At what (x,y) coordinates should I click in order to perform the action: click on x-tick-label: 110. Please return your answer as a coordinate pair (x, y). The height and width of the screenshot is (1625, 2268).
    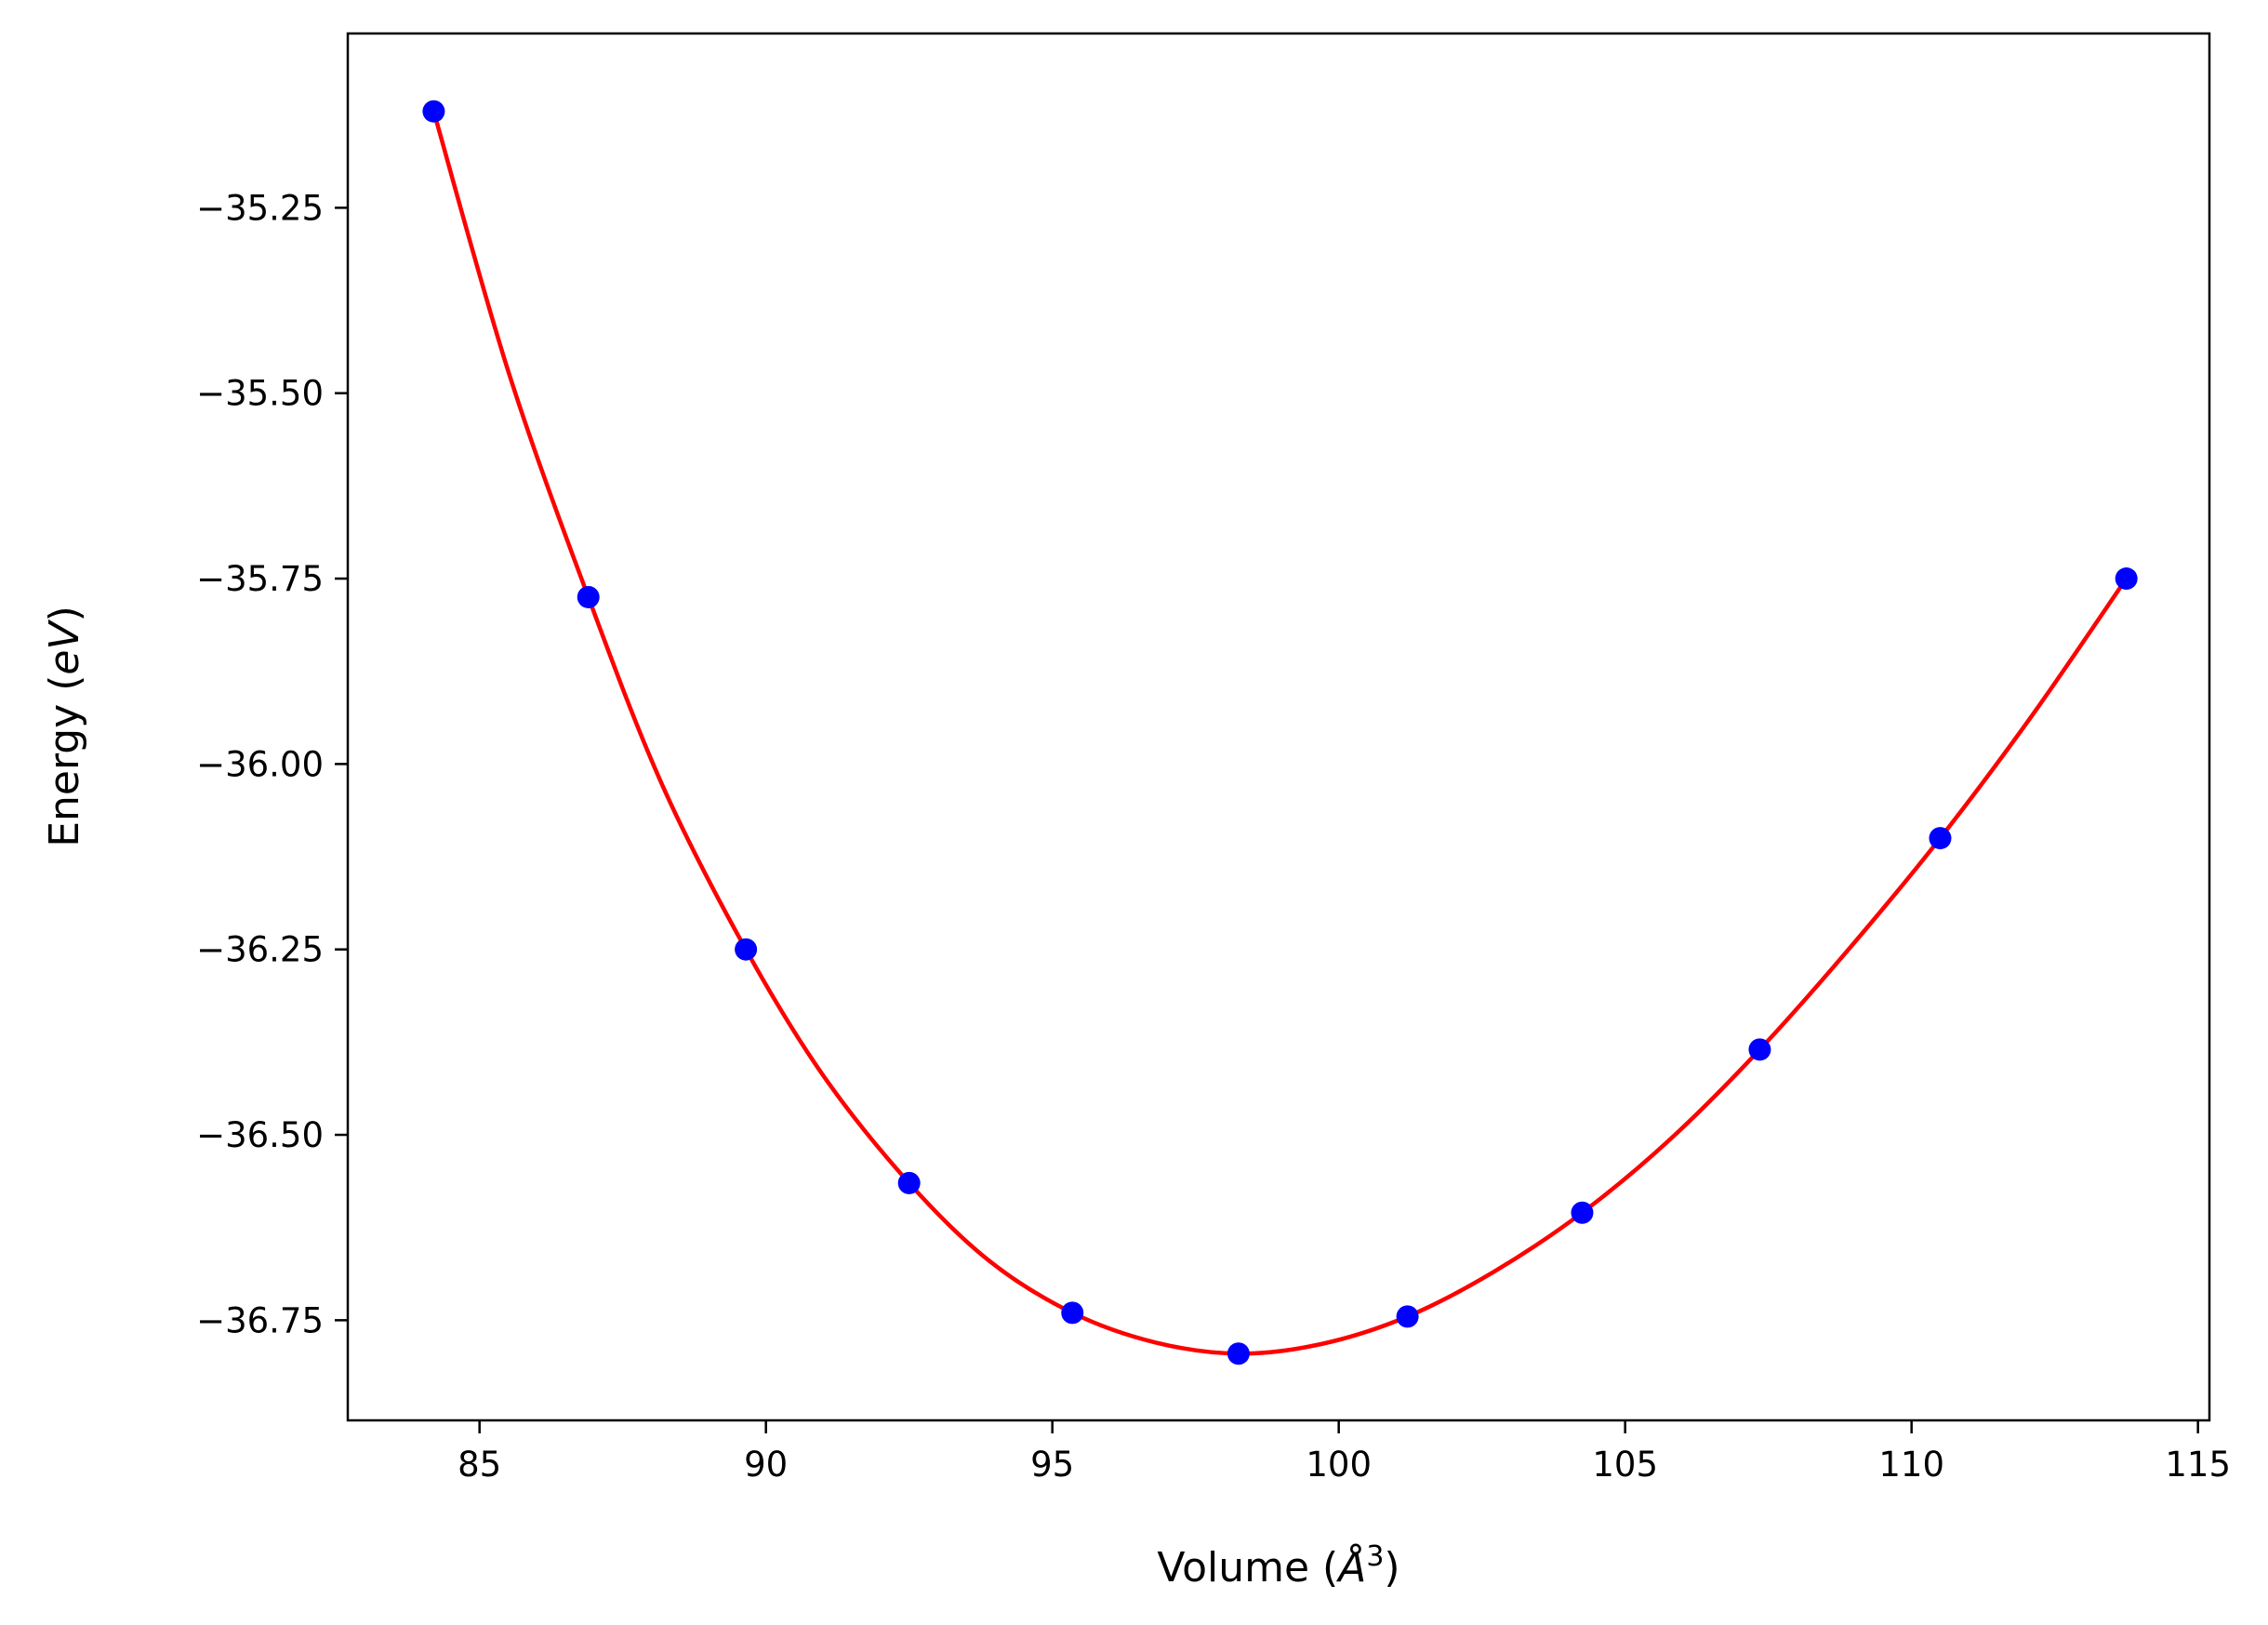
    Looking at the image, I should click on (1911, 1465).